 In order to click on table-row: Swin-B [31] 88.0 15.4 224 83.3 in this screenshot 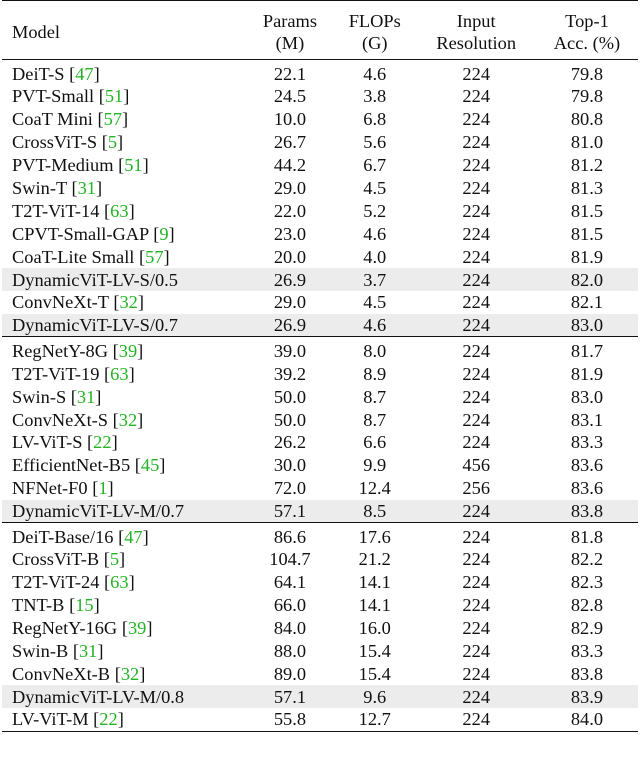, I will do `click(320, 651)`.